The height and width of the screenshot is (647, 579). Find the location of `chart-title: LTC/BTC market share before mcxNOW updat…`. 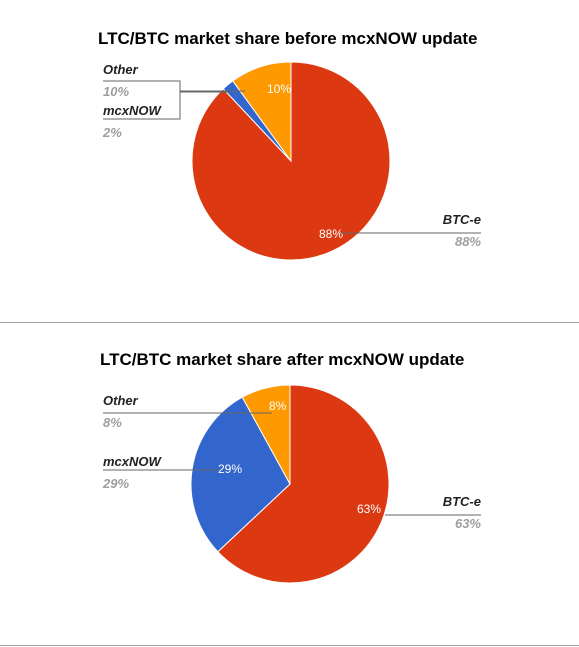

chart-title: LTC/BTC market share before mcxNOW updat… is located at coordinates (287, 38).